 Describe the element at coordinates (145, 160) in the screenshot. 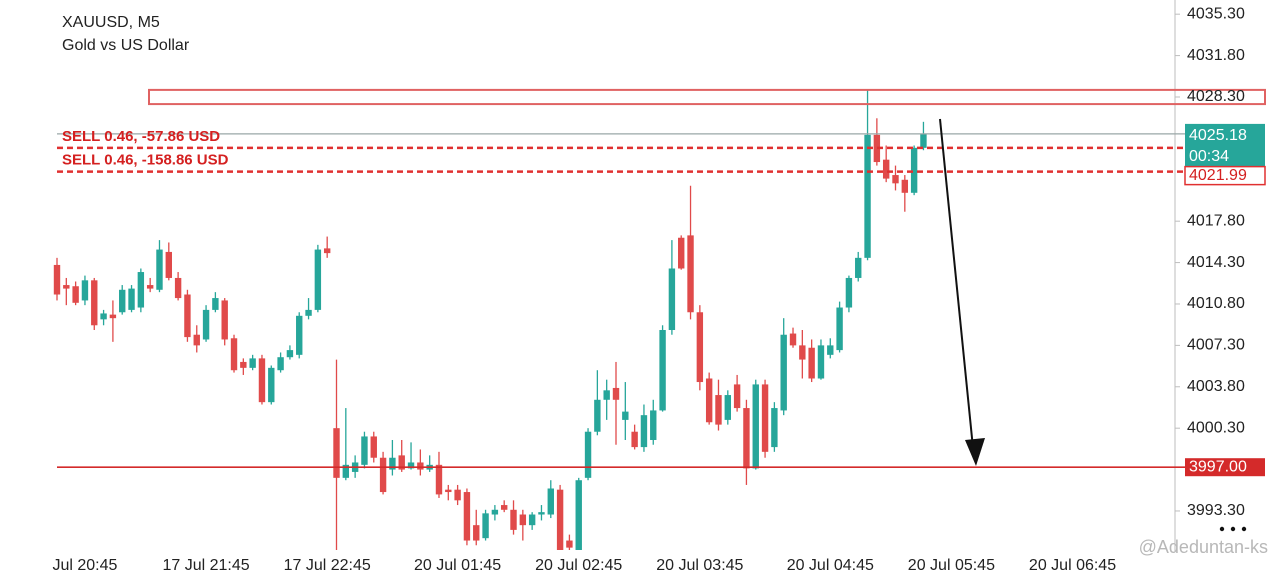

I see `order-label: SELL 0.46, -158.86 USD` at that location.